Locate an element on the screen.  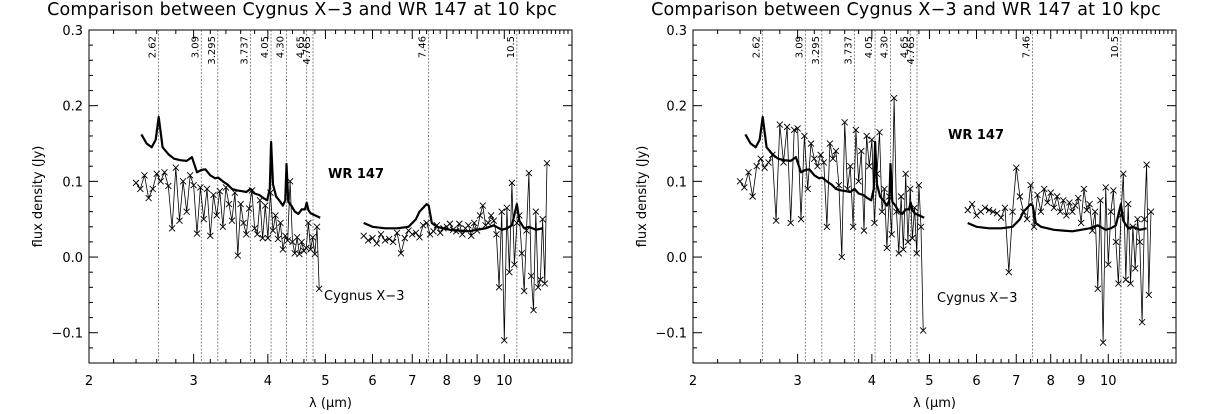
y-tick-label: −0.1 is located at coordinates (671, 334).